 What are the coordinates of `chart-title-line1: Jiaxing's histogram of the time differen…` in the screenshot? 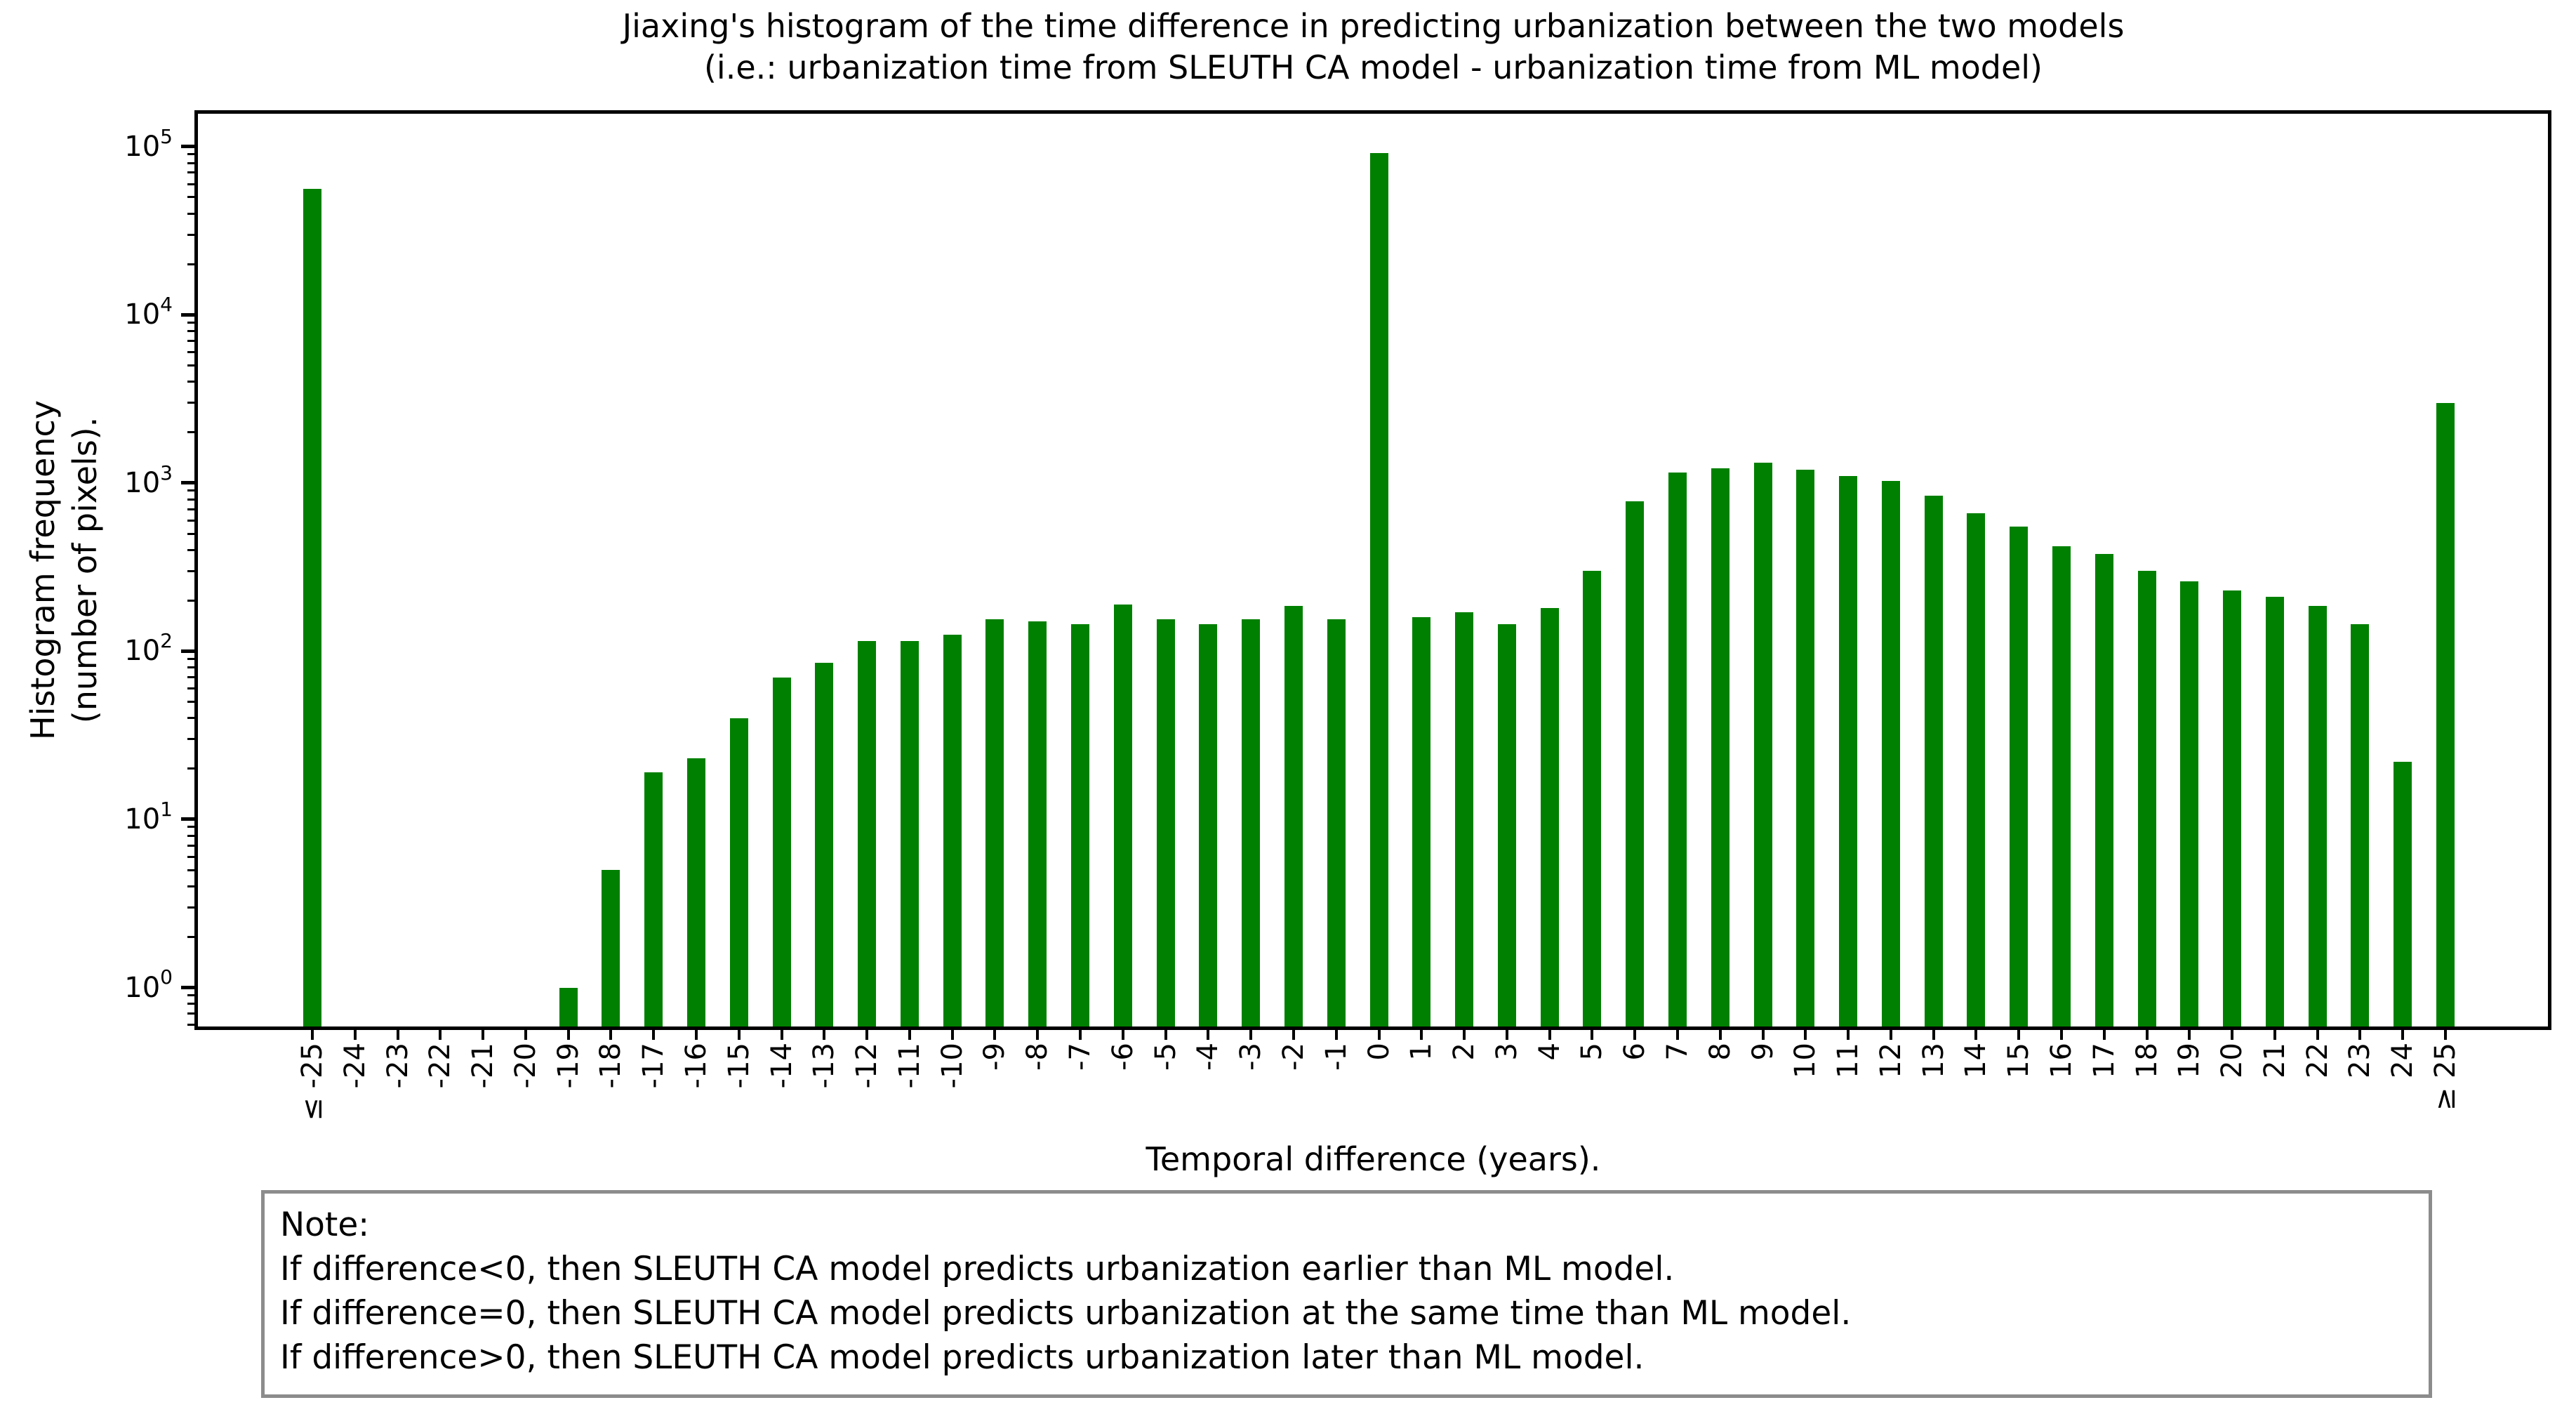 It's located at (1374, 26).